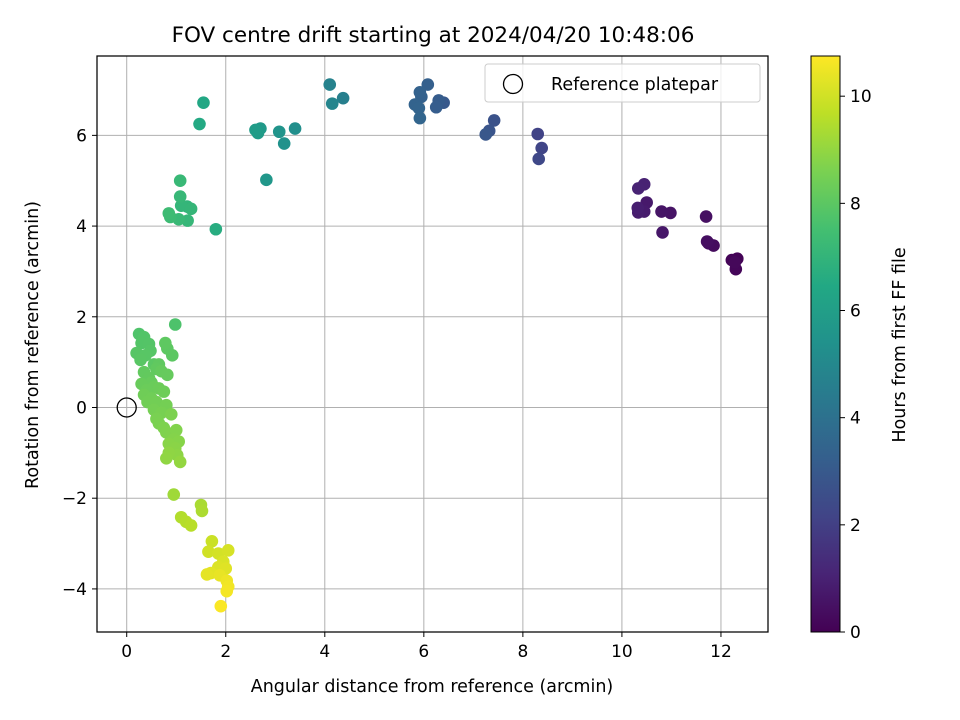 The image size is (960, 720). Describe the element at coordinates (74, 499) in the screenshot. I see `y-tick-label: −2` at that location.